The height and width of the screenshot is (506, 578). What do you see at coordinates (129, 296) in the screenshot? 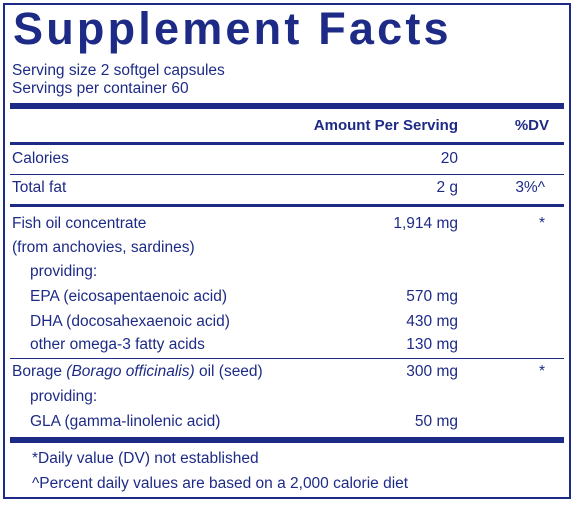
I see `nutrient-label: EPA (eicosapentaenoic acid)` at bounding box center [129, 296].